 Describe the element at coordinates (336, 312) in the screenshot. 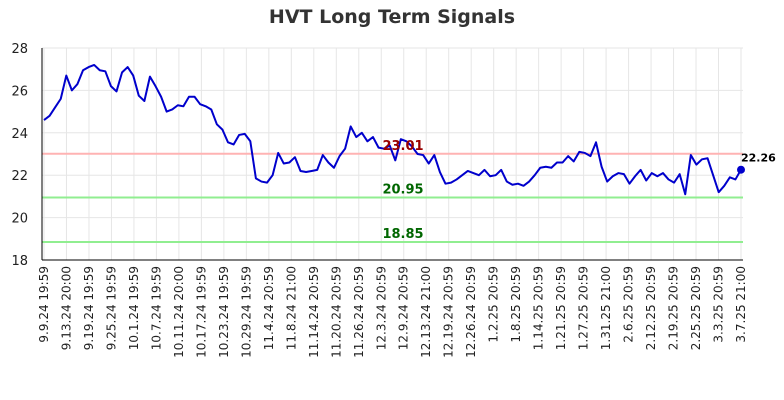

I see `x-tick-label: 11.20.24 20:59` at that location.